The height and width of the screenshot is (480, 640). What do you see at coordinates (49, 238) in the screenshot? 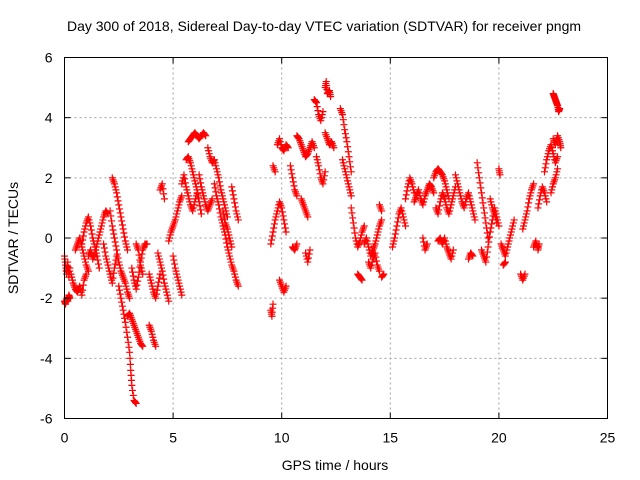
I see `y-tick-label: 0` at bounding box center [49, 238].